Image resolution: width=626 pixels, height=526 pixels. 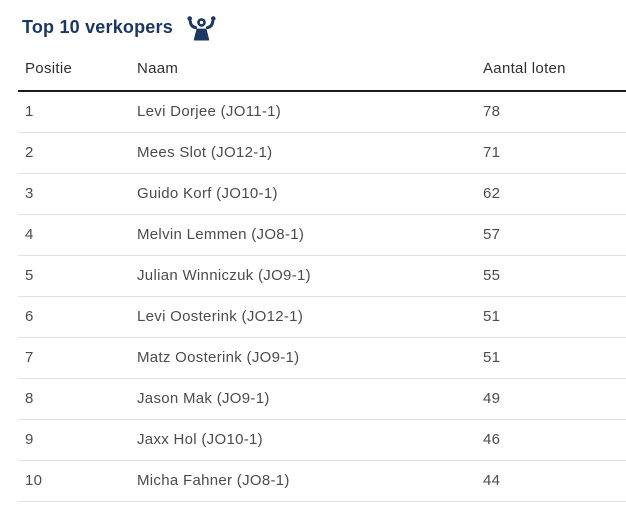 I want to click on cell-position: 1, so click(x=74, y=112).